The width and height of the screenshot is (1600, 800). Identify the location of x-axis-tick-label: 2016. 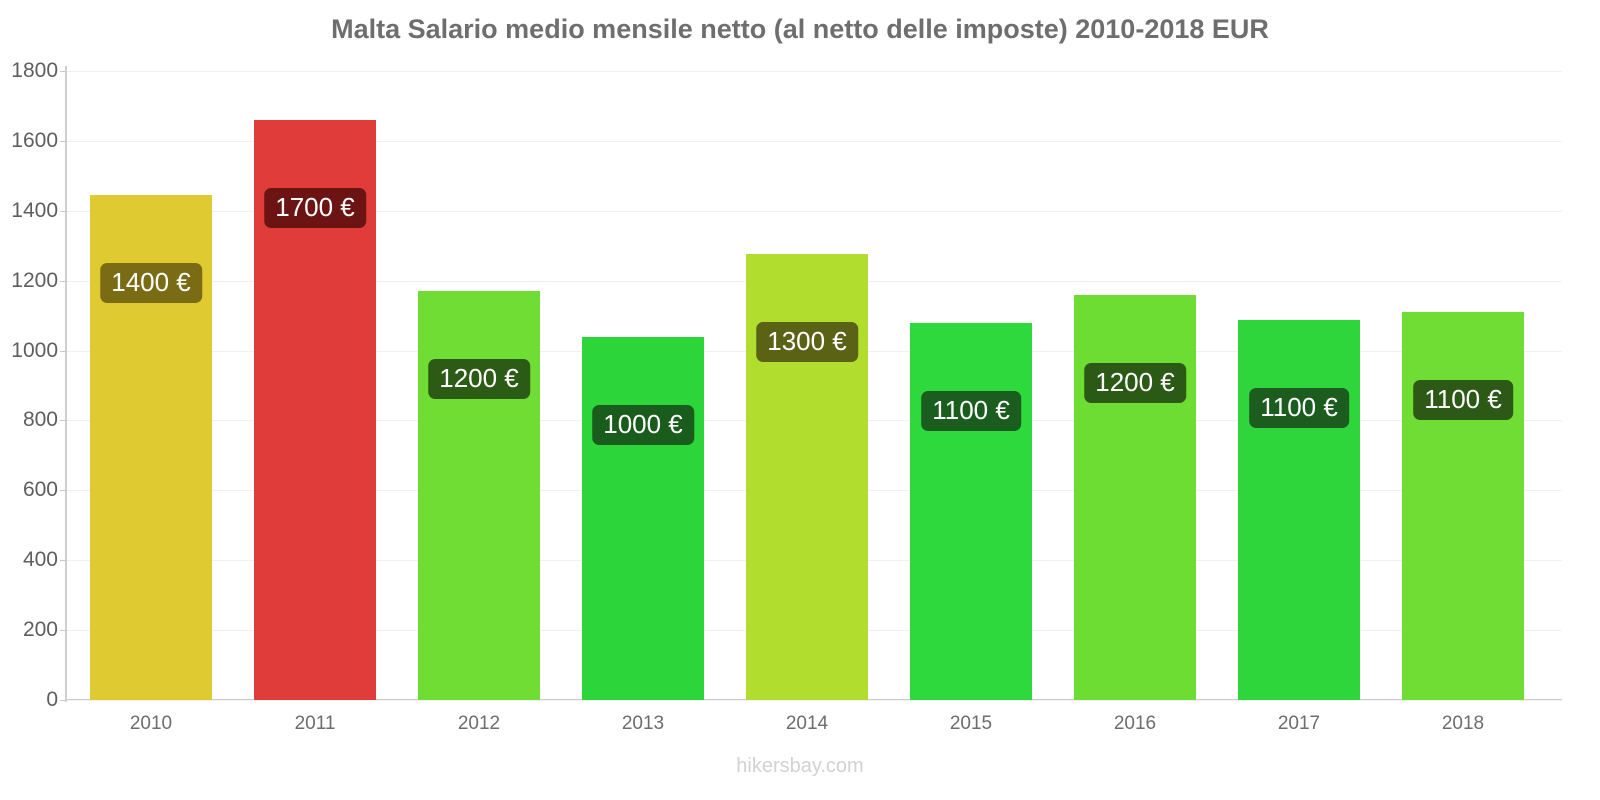
(1135, 723).